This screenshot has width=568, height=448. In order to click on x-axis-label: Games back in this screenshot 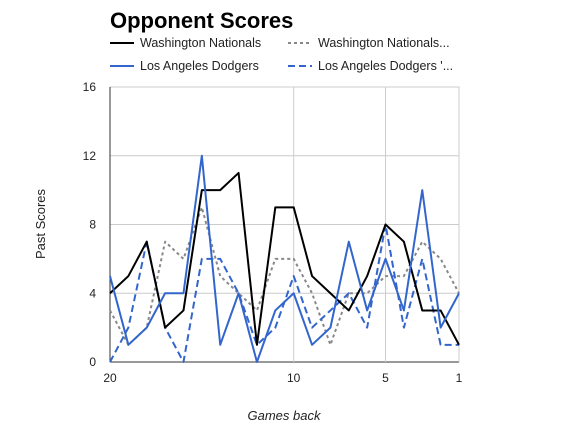, I will do `click(285, 415)`.